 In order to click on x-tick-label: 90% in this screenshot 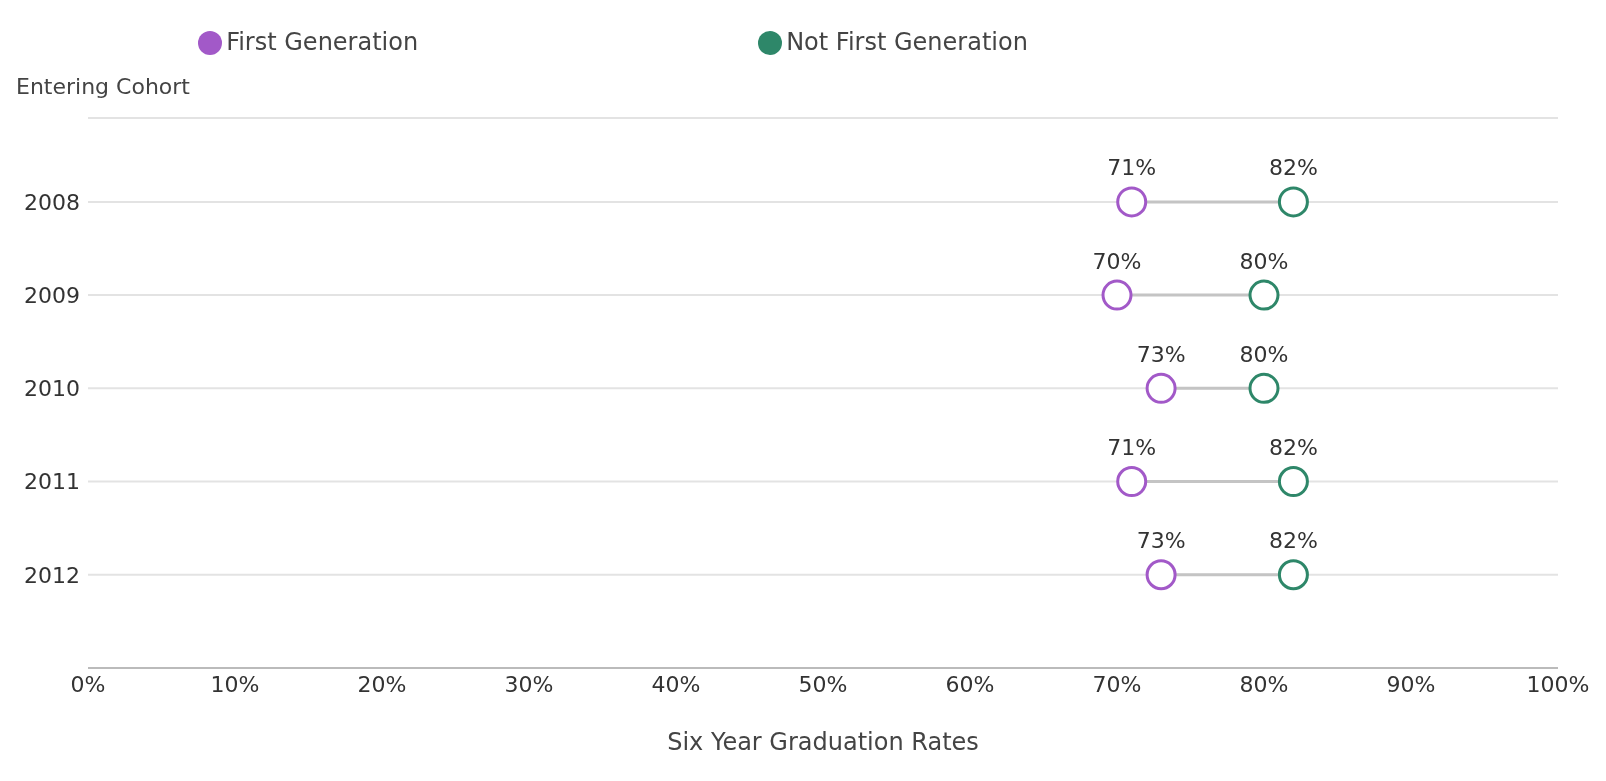, I will do `click(1411, 684)`.